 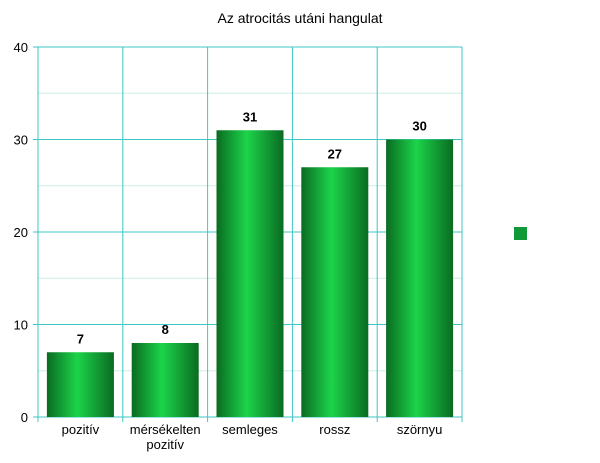 What do you see at coordinates (24, 417) in the screenshot?
I see `y-tick-label: 0` at bounding box center [24, 417].